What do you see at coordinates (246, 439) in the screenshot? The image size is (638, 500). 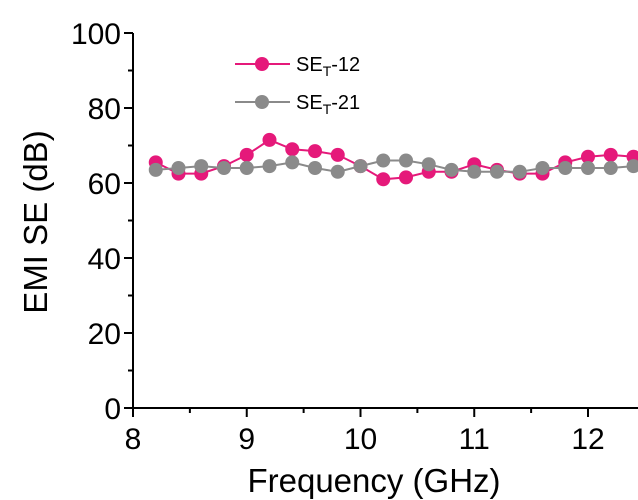 I see `x-tick-label: 9` at bounding box center [246, 439].